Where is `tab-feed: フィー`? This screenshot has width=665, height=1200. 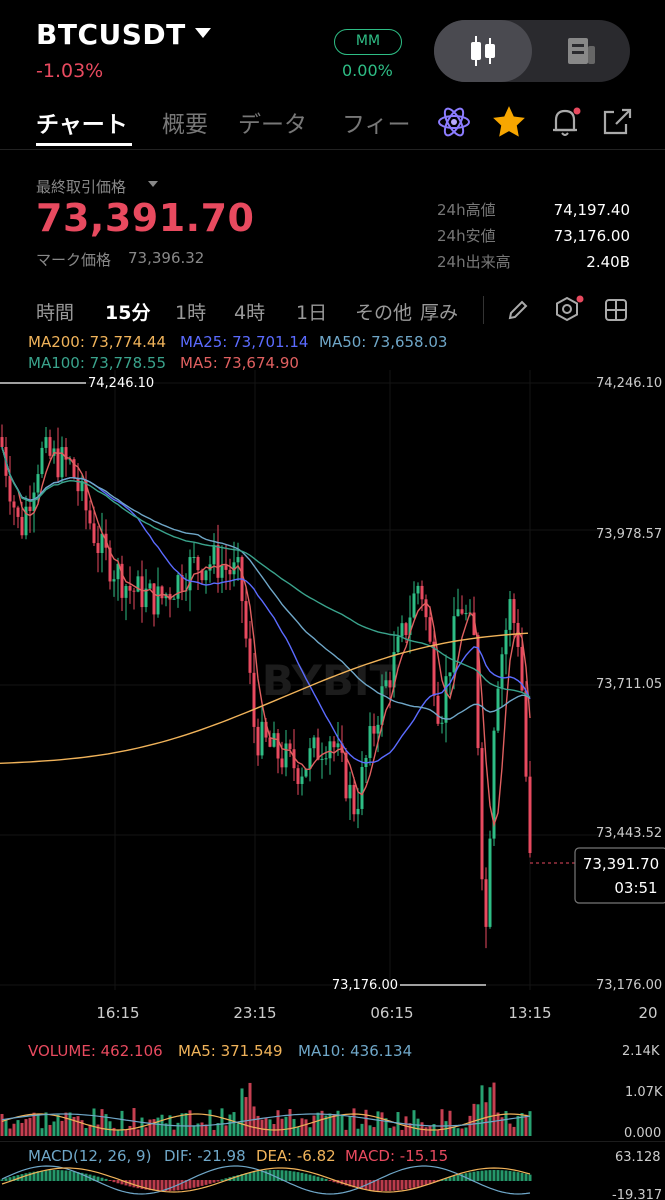
tab-feed: フィー is located at coordinates (376, 125).